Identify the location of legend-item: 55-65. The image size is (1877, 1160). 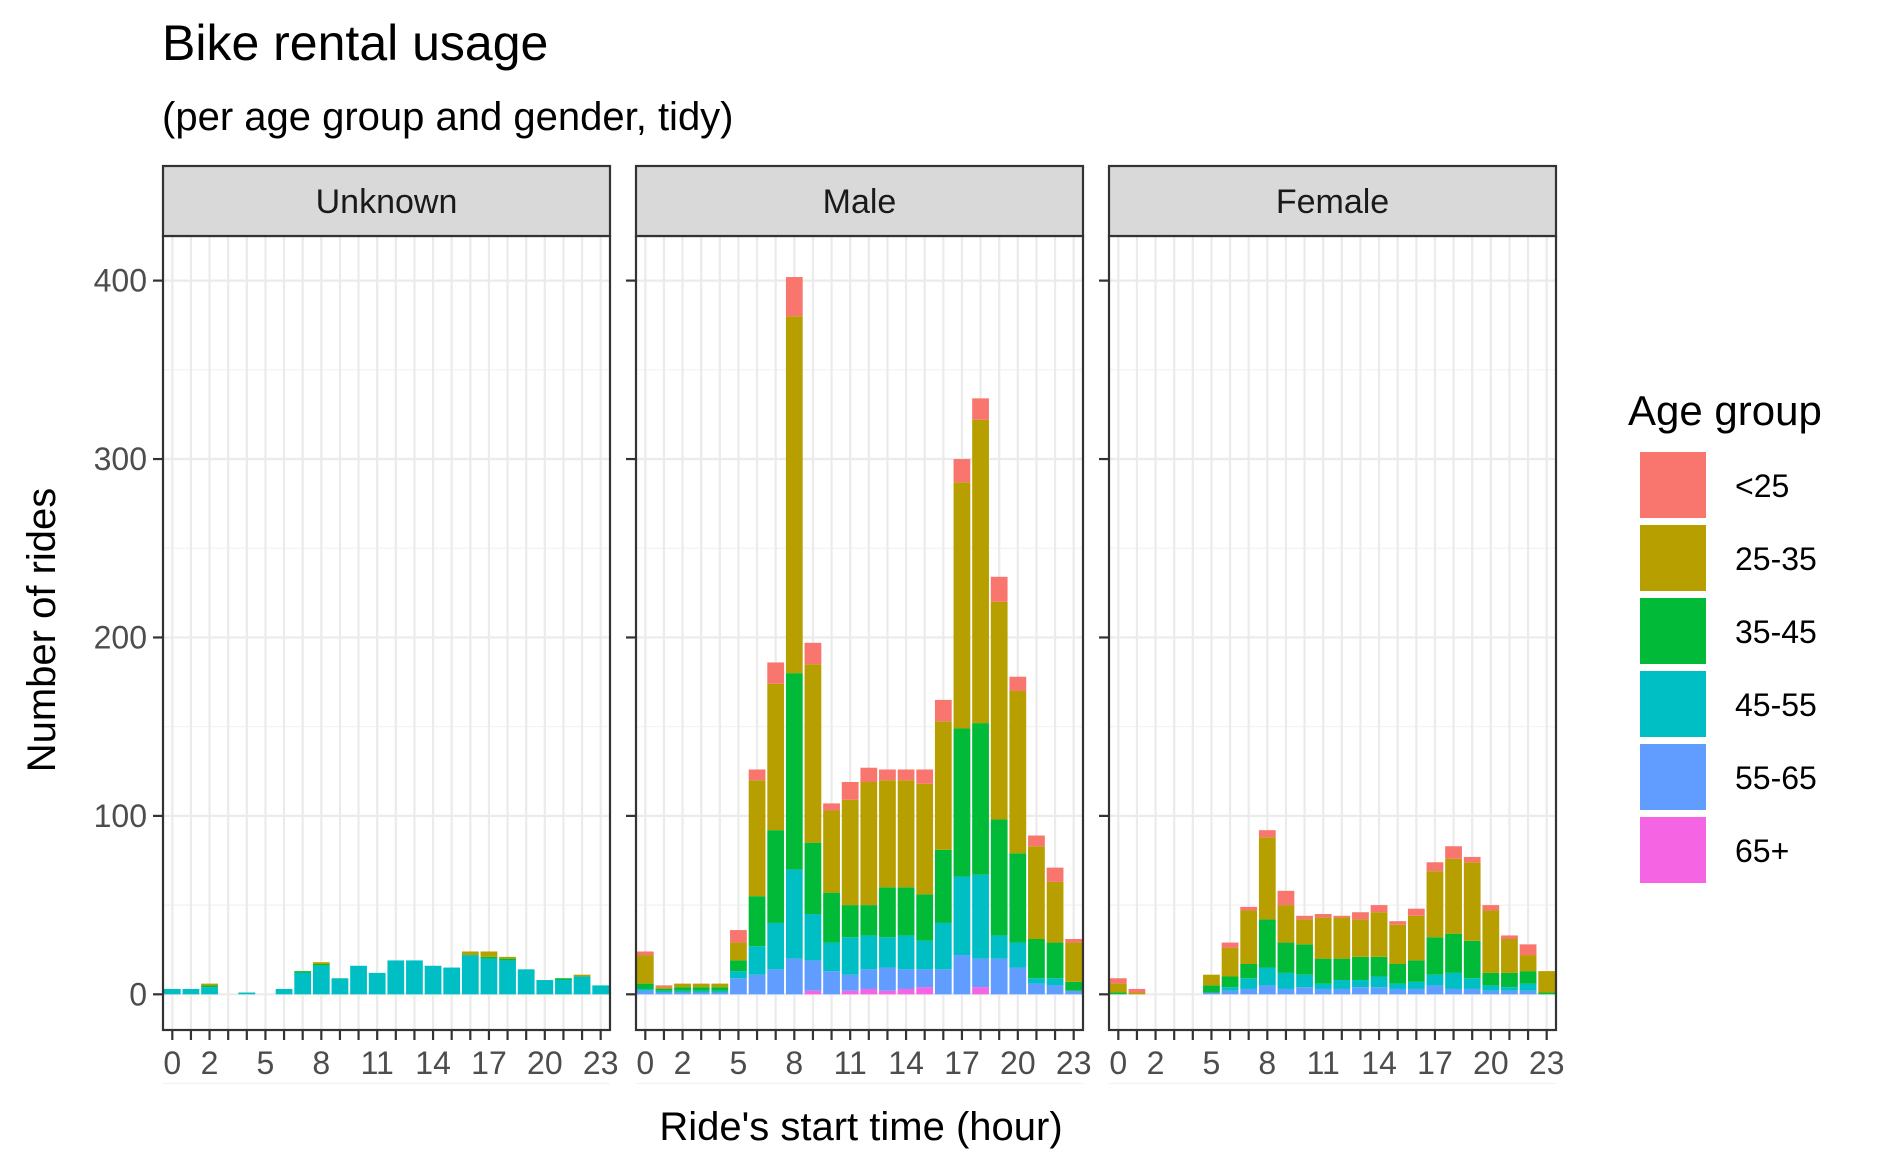
(1728, 777).